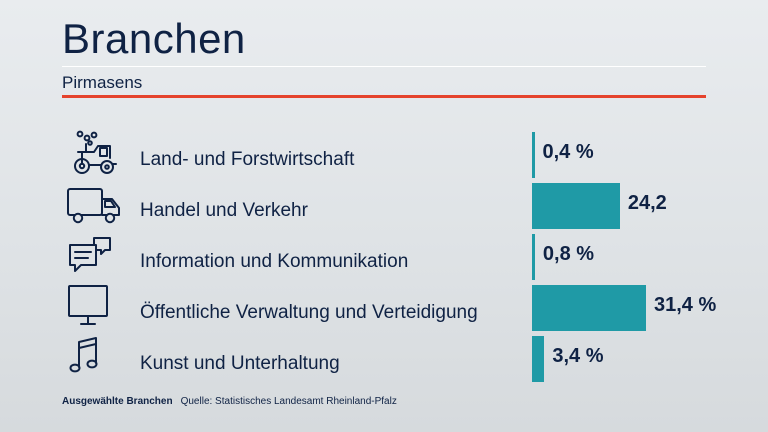  I want to click on data-label: 0,8 %, so click(568, 254).